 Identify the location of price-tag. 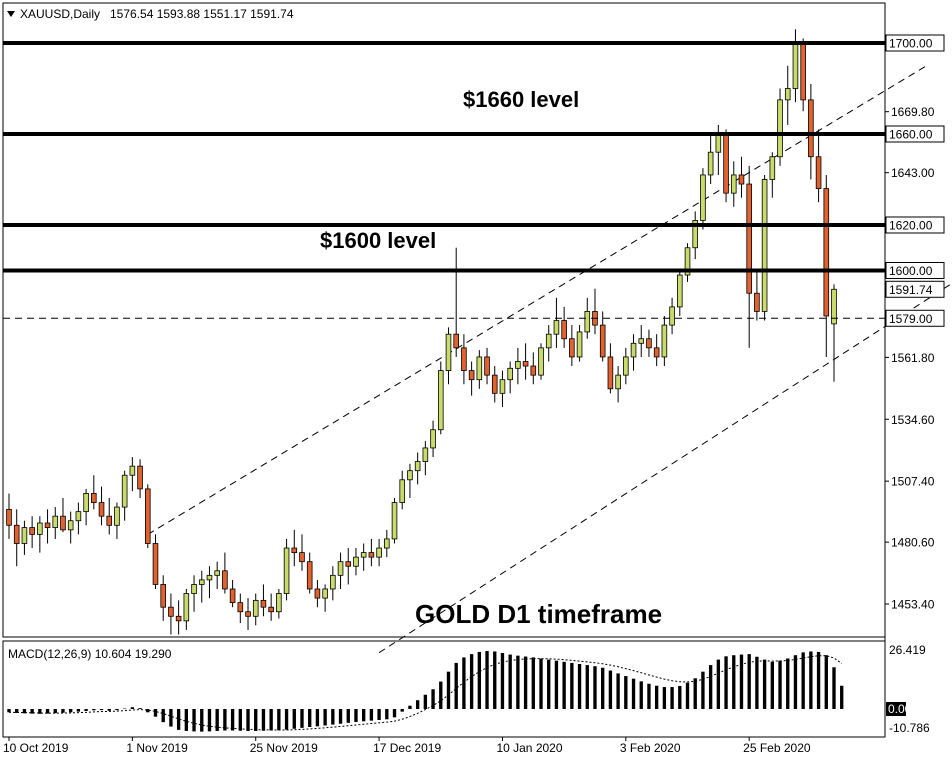
(915, 43).